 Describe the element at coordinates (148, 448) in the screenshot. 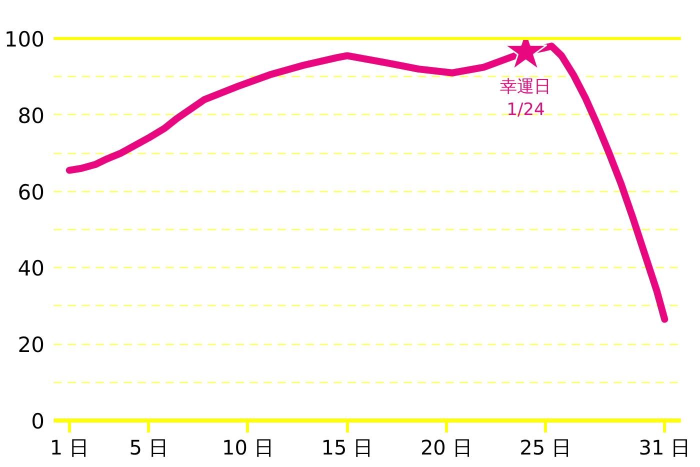

I see `x-tick-label: 5 日` at that location.